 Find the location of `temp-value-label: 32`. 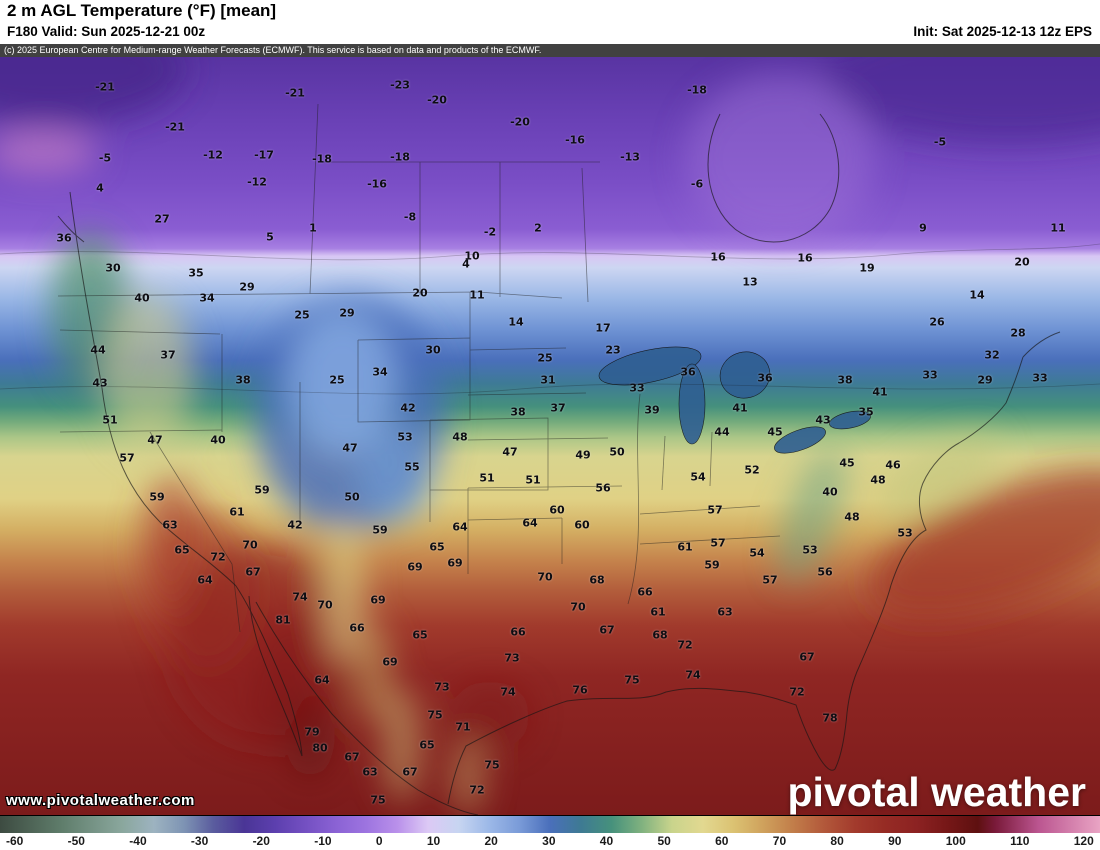

temp-value-label: 32 is located at coordinates (992, 355).